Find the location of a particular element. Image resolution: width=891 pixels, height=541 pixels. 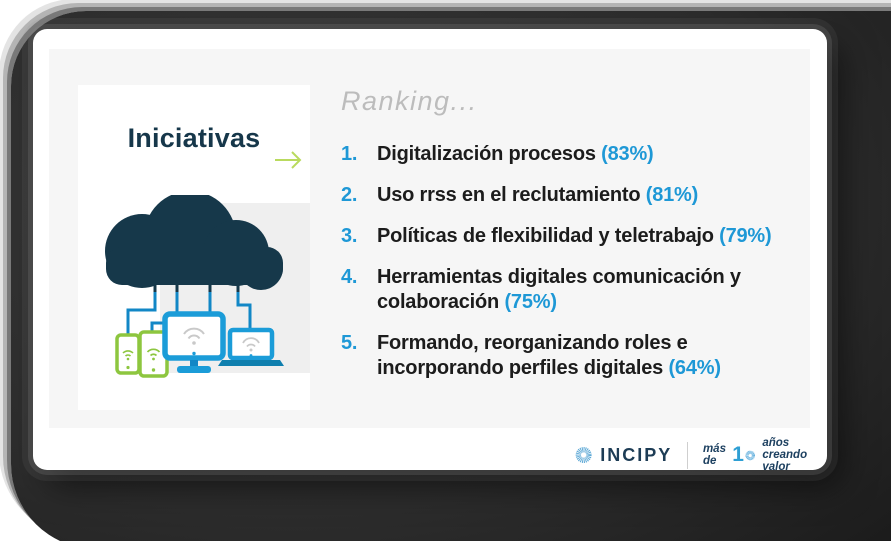

ranking-item-number: 1. is located at coordinates (349, 154).